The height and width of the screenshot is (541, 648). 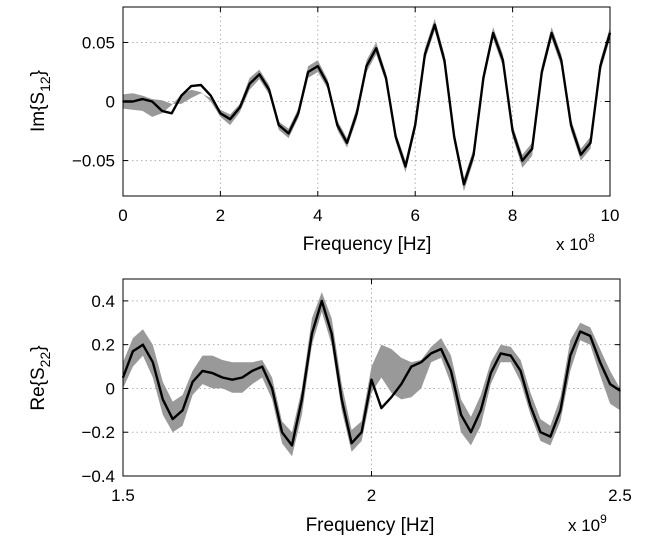 What do you see at coordinates (220, 215) in the screenshot?
I see `top-x-tick-label: 2` at bounding box center [220, 215].